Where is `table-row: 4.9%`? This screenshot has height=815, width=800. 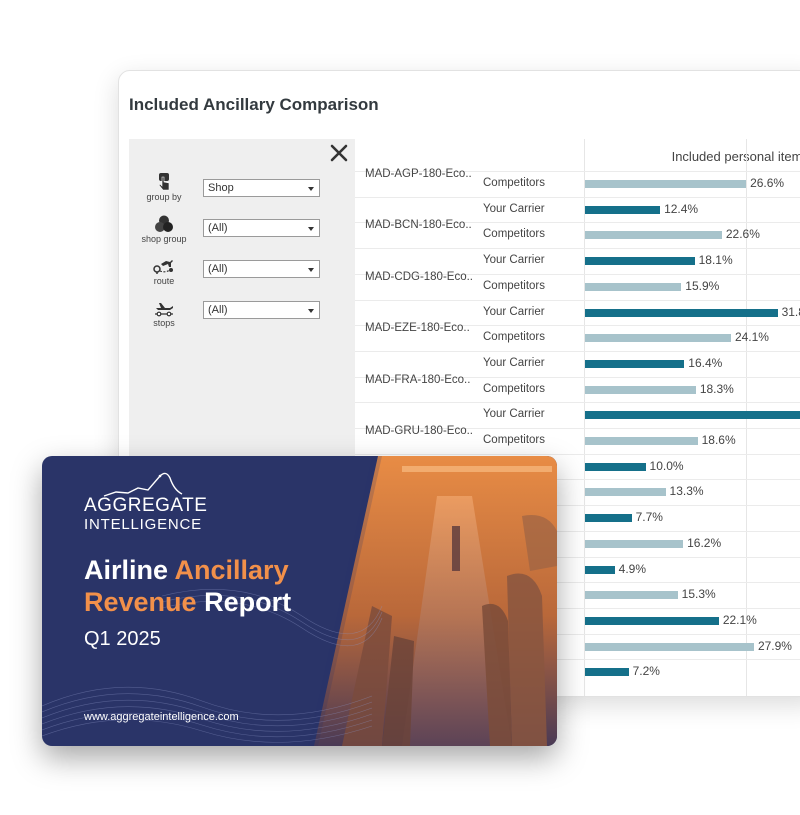 table-row: 4.9% is located at coordinates (577, 569).